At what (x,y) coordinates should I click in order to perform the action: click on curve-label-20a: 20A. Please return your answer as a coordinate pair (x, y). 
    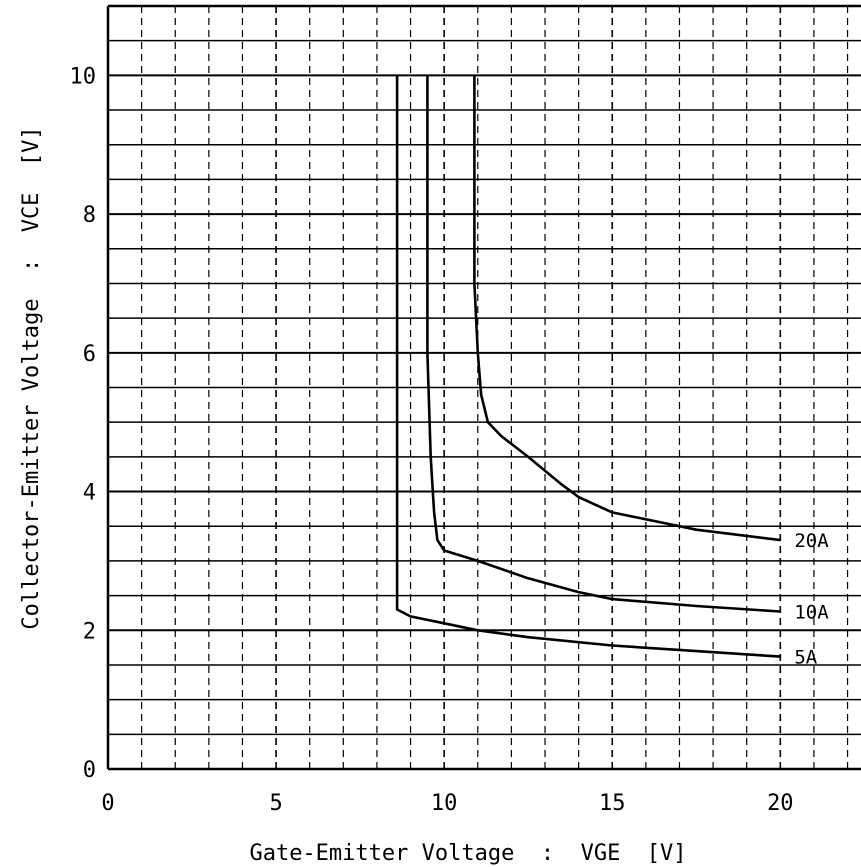
    Looking at the image, I should click on (811, 541).